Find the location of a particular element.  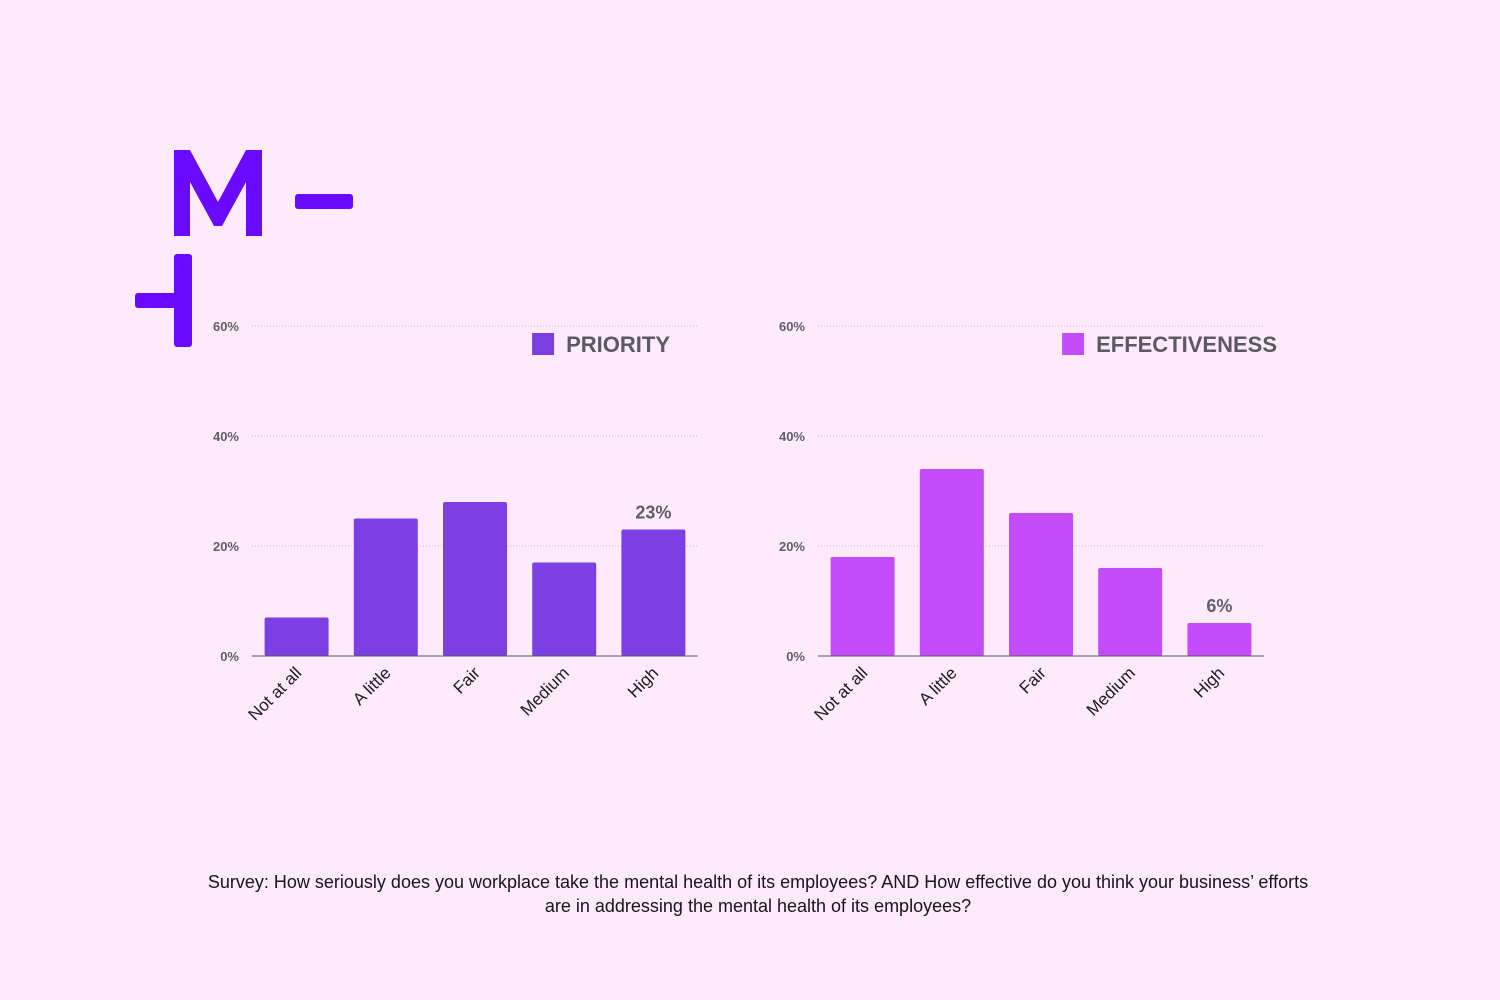

data-label: 23% is located at coordinates (653, 513).